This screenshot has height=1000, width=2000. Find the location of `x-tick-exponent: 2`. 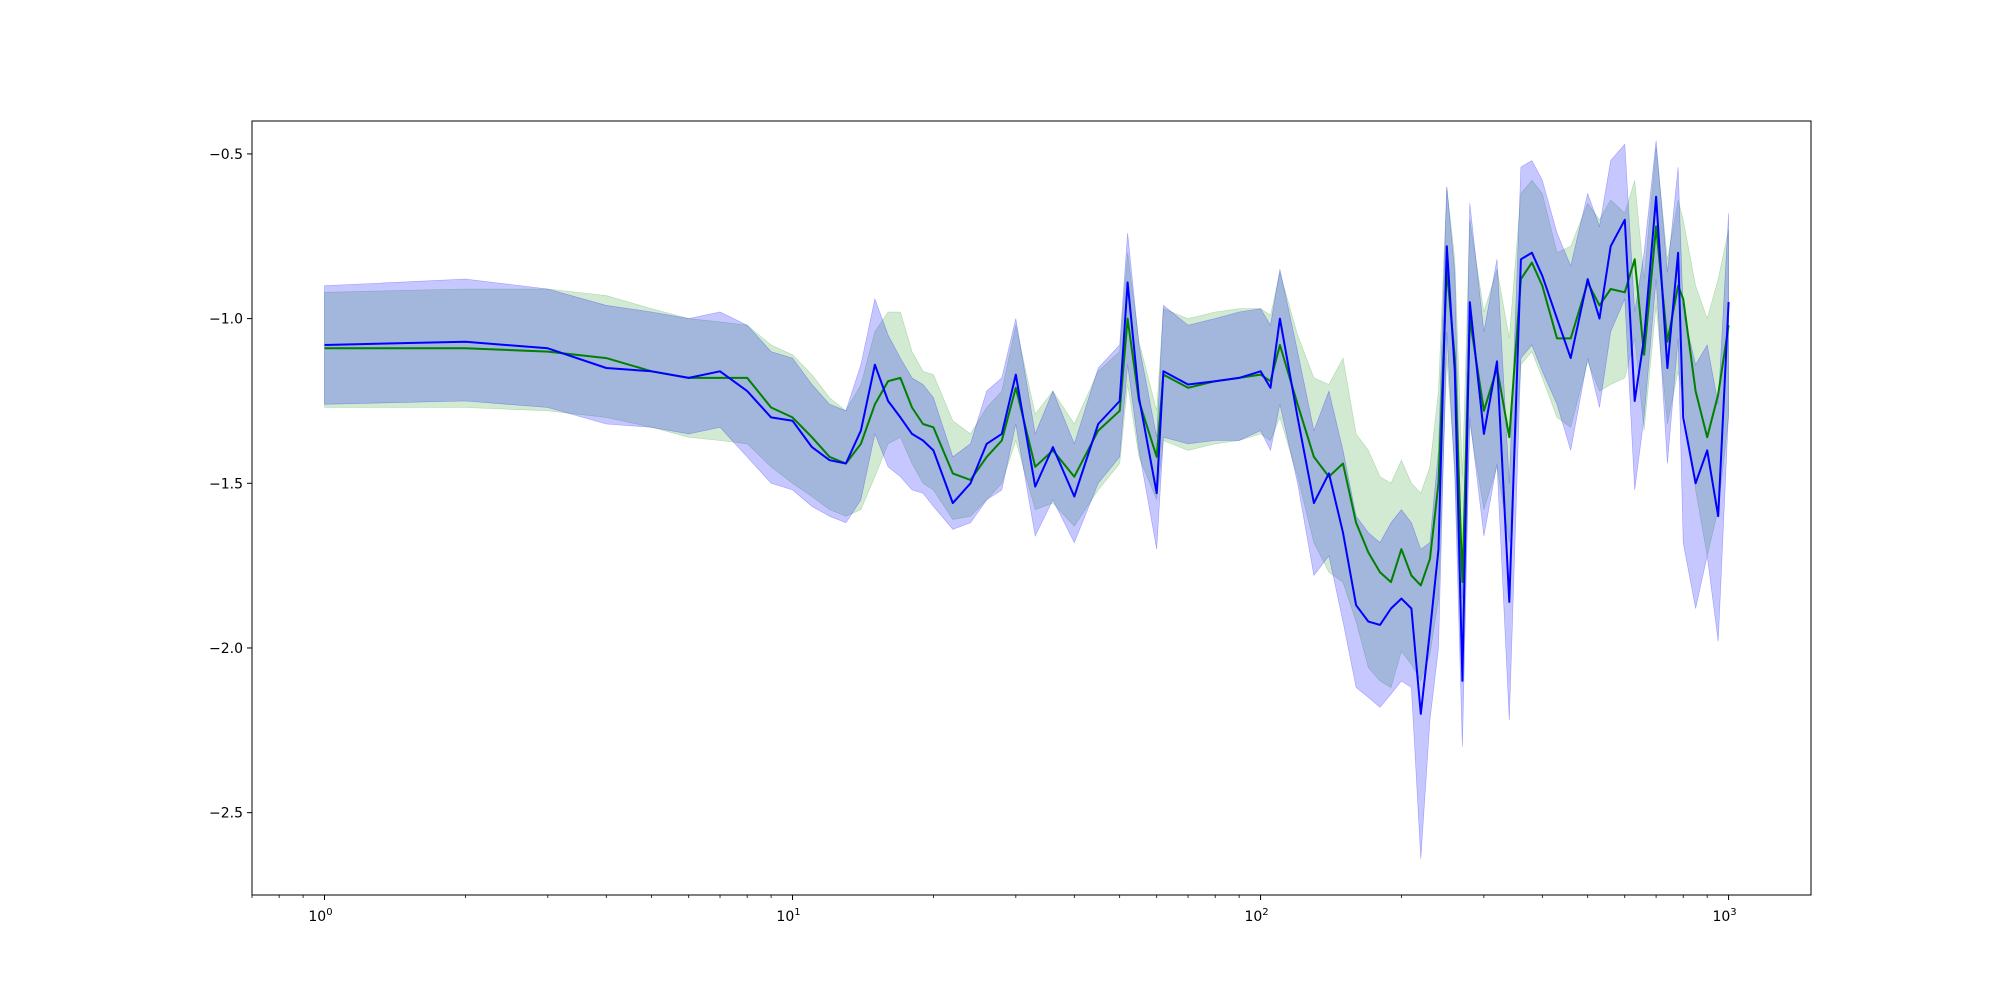

x-tick-exponent: 2 is located at coordinates (1265, 912).